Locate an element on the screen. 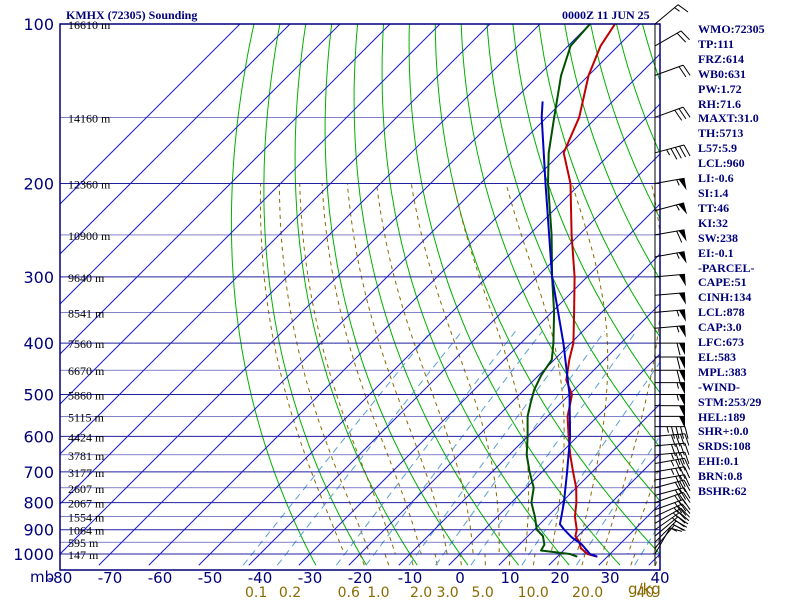 The image size is (800, 600). height-label: 147 m is located at coordinates (83, 555).